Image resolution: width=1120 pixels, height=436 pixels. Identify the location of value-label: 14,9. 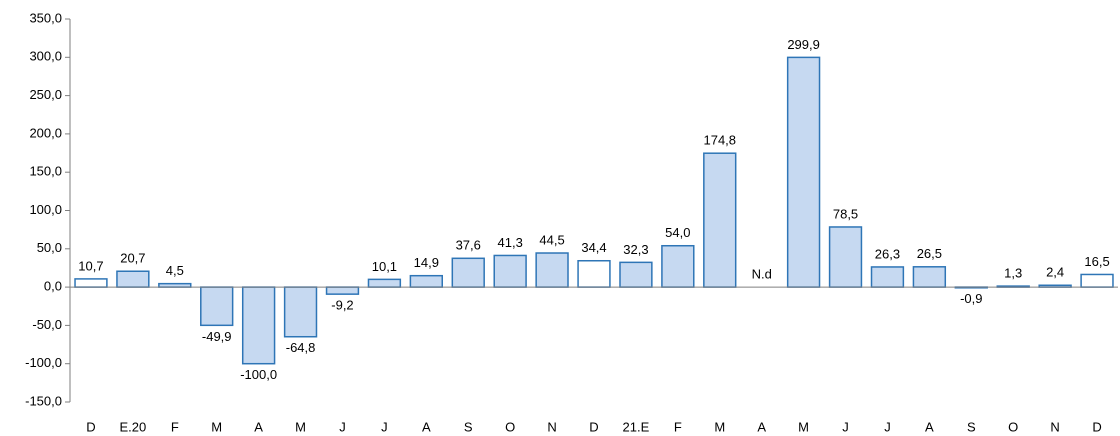
(426, 262).